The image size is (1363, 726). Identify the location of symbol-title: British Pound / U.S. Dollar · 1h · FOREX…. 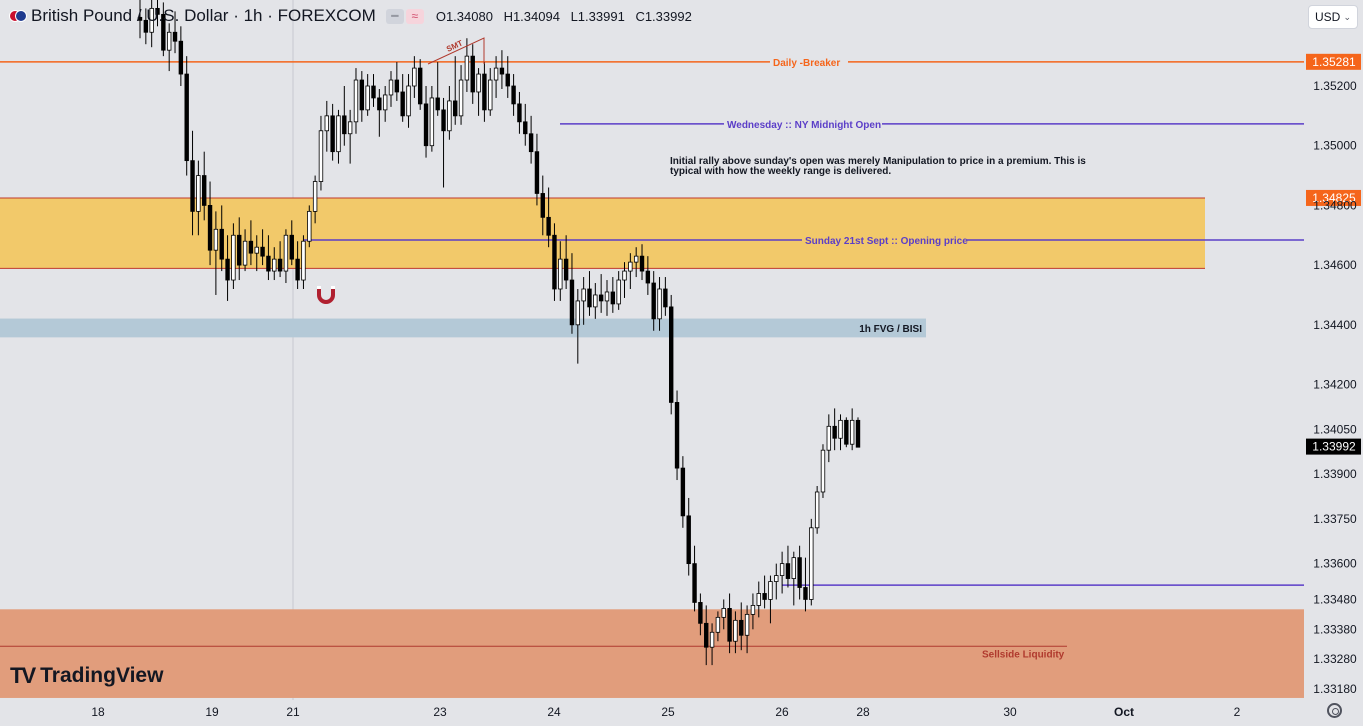
(203, 15).